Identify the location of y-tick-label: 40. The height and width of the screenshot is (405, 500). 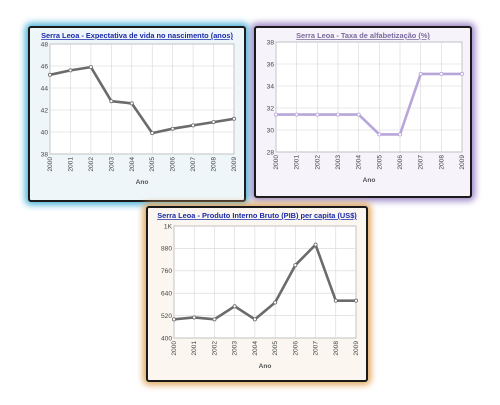
(45, 132).